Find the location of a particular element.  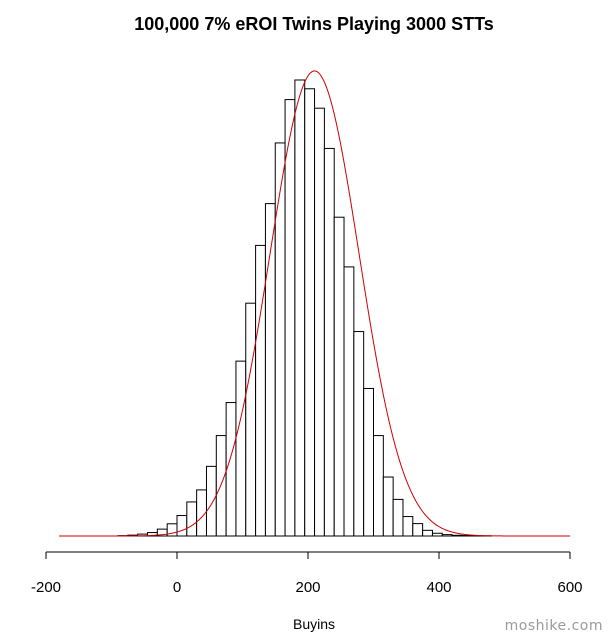

x-axis-label: Buyins is located at coordinates (314, 624).